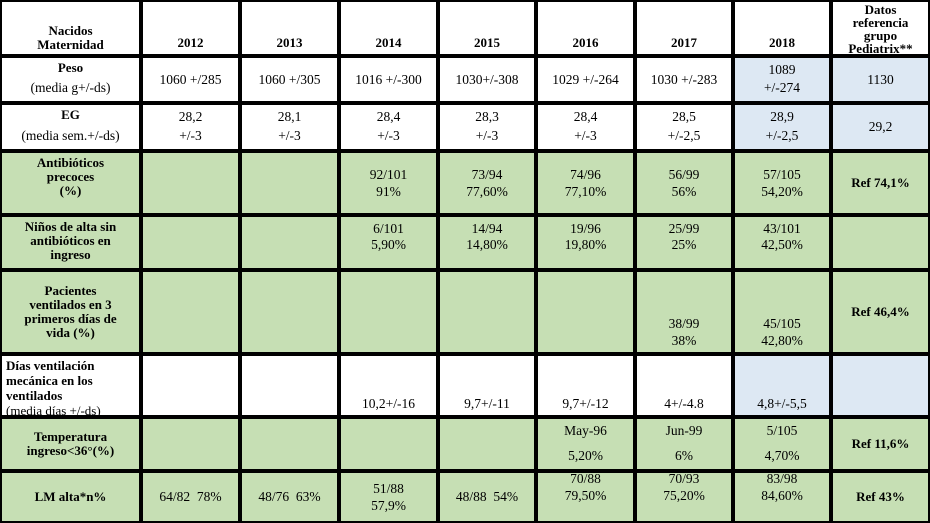 This screenshot has height=523, width=930. I want to click on temperatura-ref: Ref 11,6%, so click(880, 444).